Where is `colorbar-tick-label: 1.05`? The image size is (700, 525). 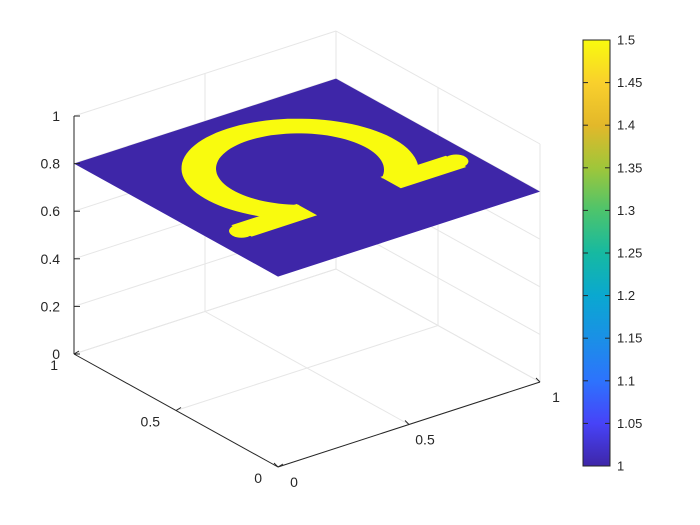
colorbar-tick-label: 1.05 is located at coordinates (629, 423).